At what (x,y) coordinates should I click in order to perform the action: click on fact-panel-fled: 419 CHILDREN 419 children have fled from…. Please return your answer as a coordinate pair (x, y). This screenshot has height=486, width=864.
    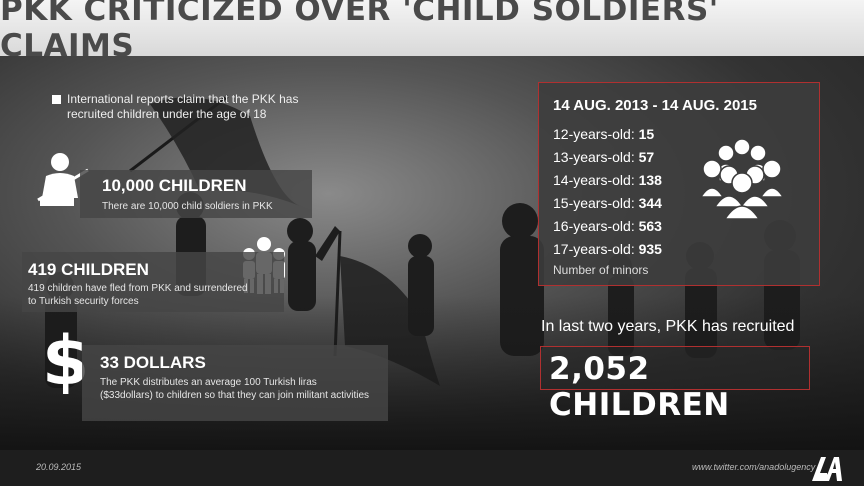
    Looking at the image, I should click on (153, 282).